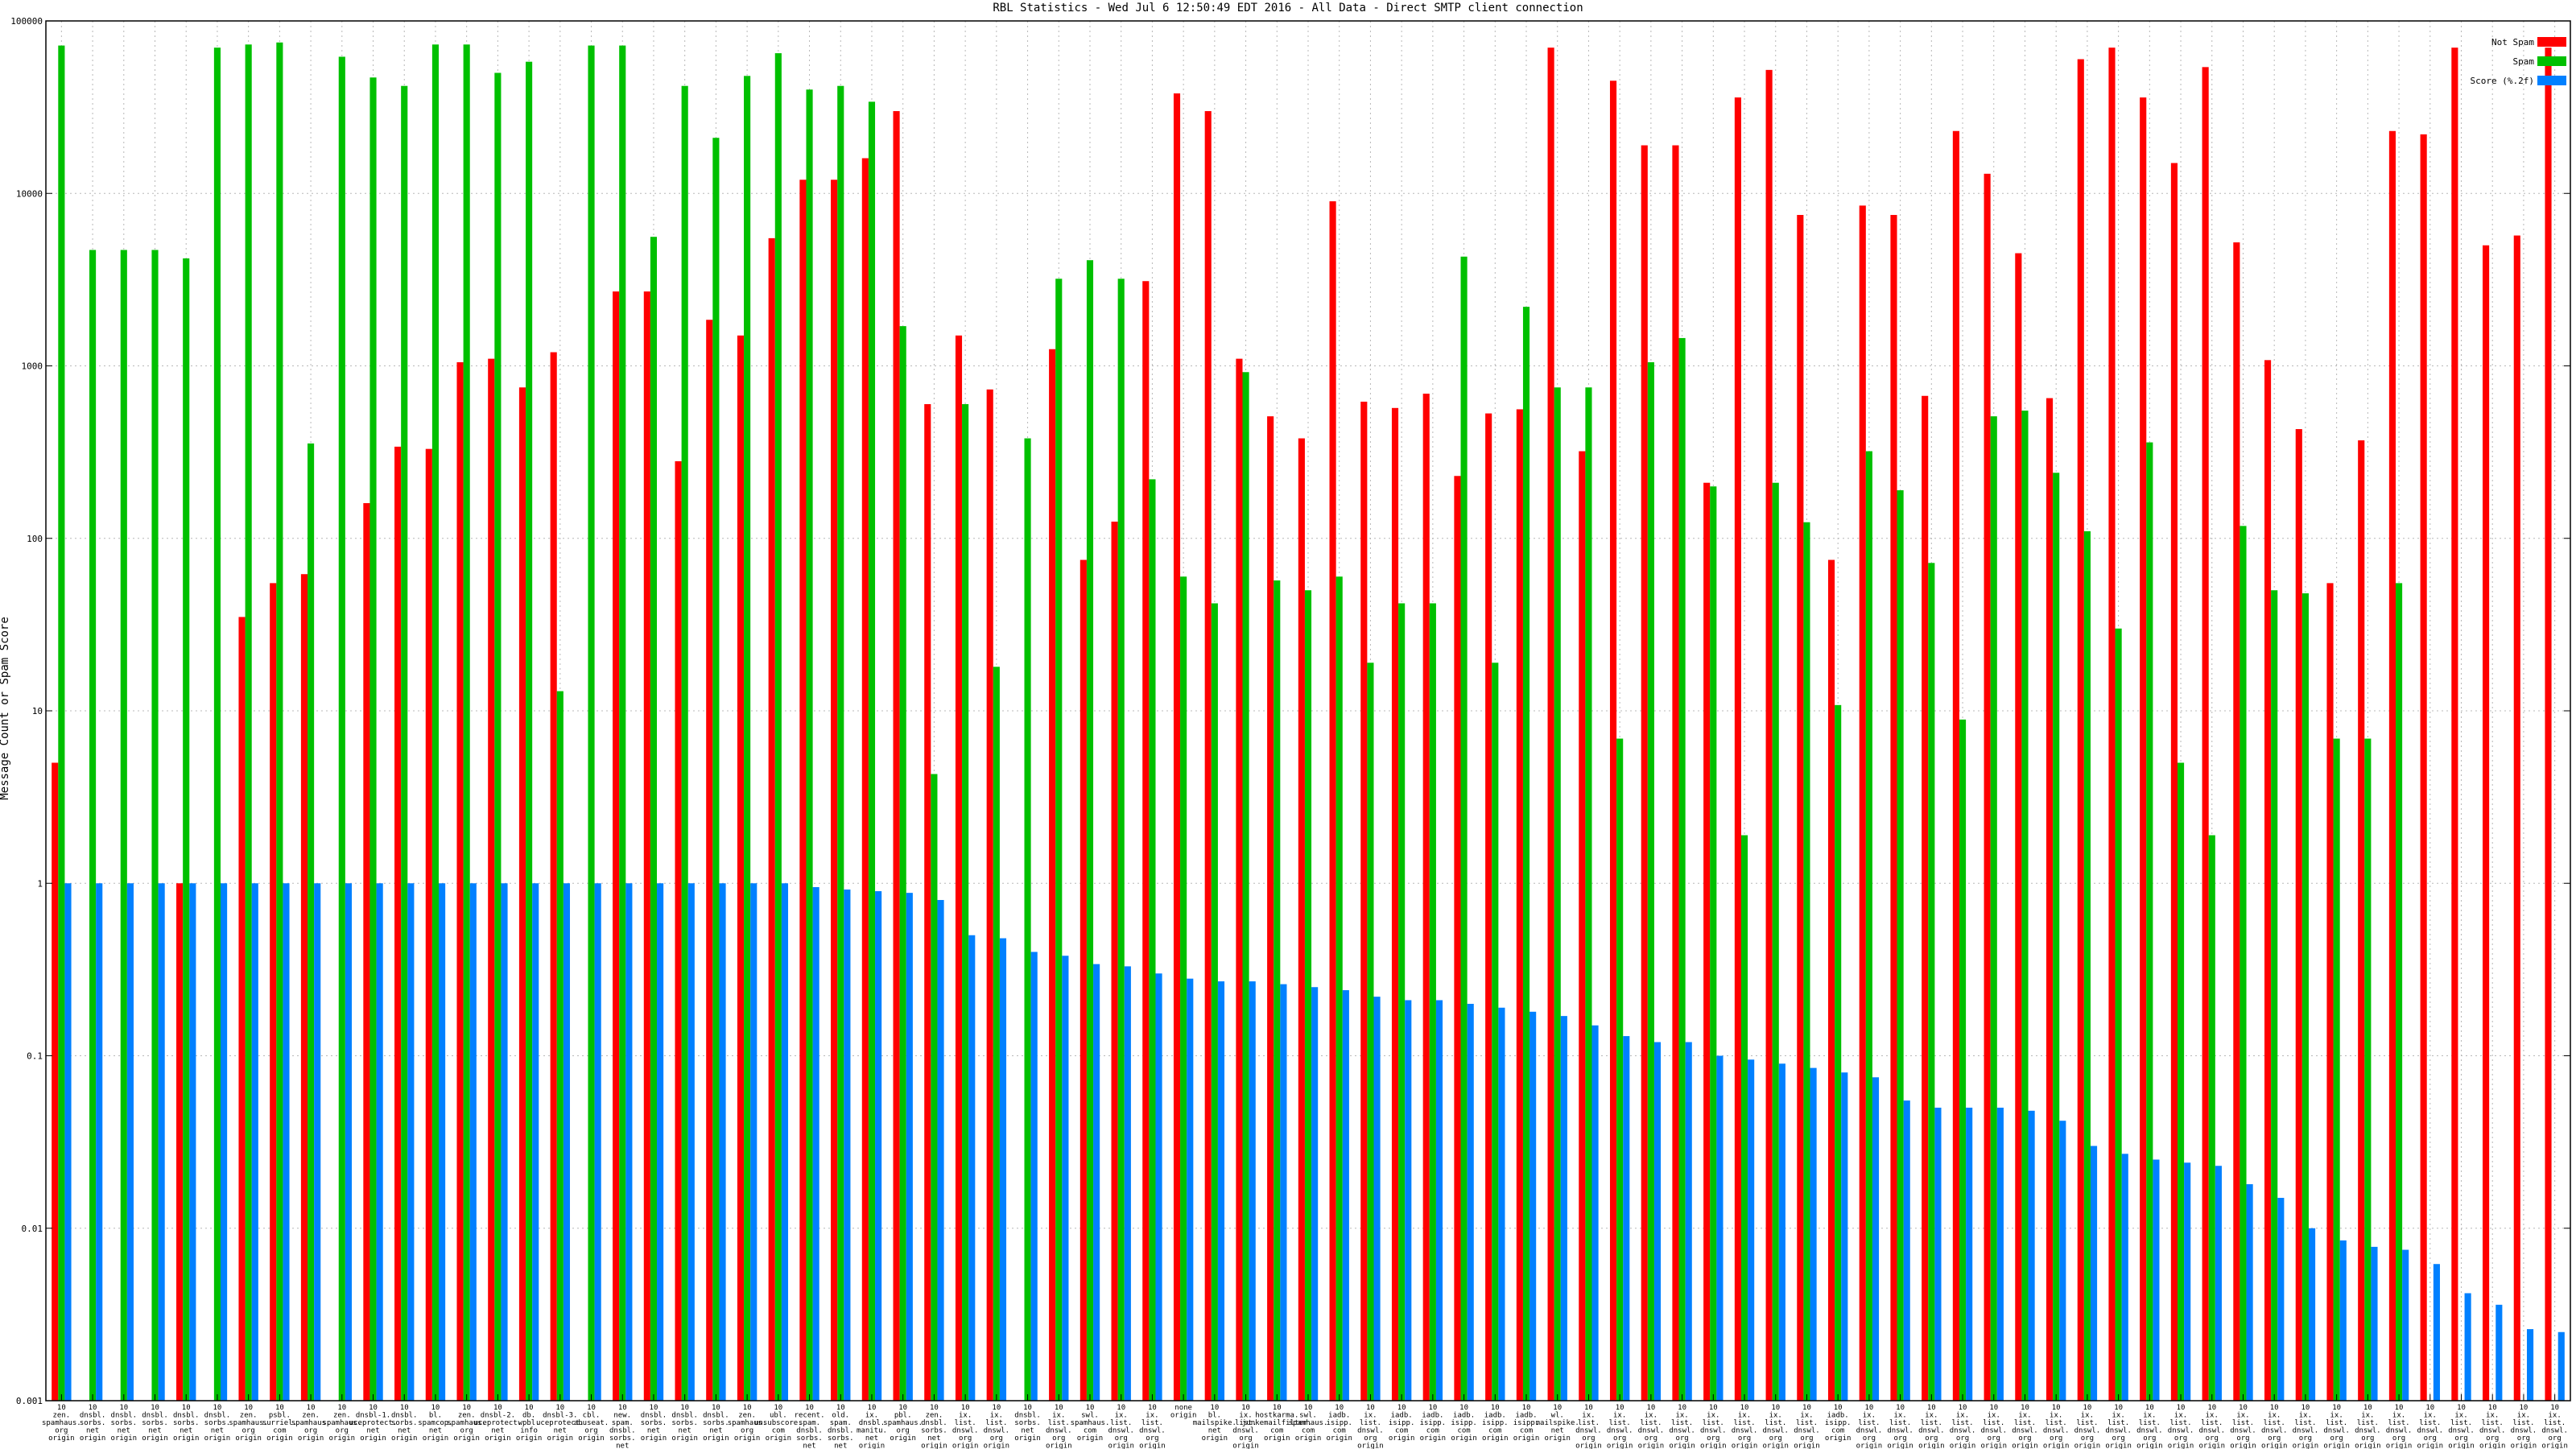  Describe the element at coordinates (217, 1416) in the screenshot. I see `x-tick-label-line: dnsbl.` at that location.